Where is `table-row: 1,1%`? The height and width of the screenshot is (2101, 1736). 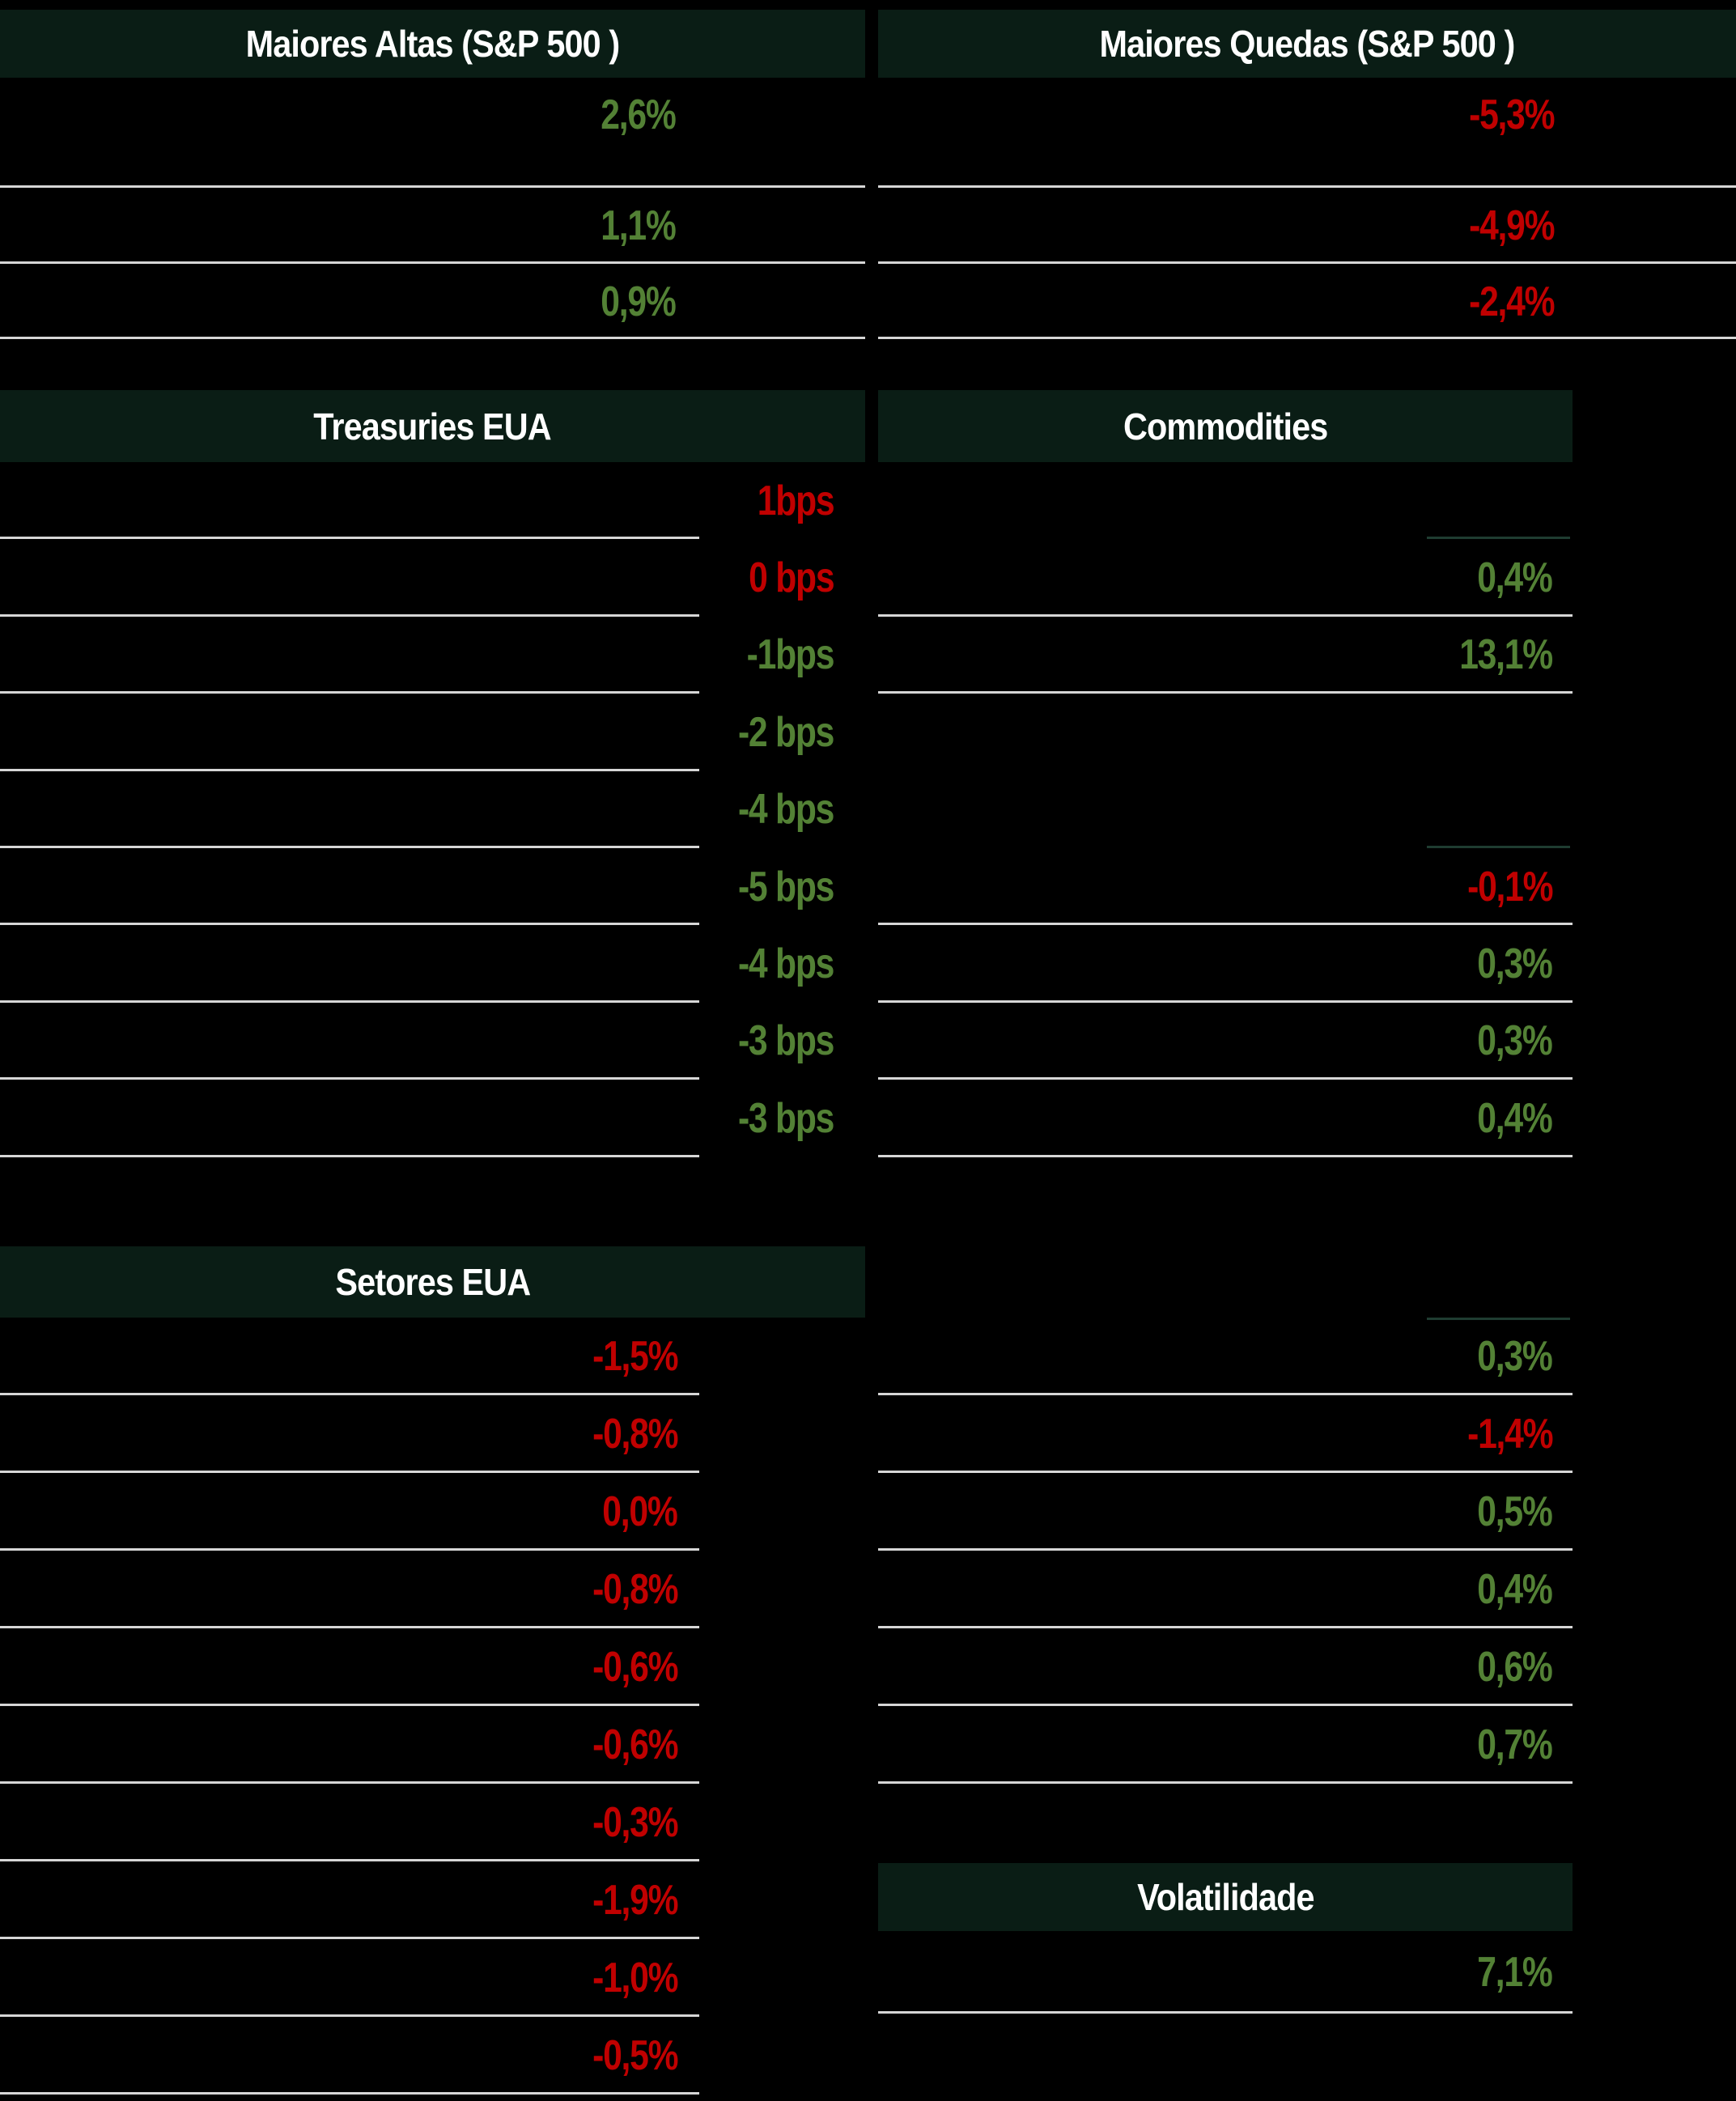
table-row: 1,1% is located at coordinates (432, 226).